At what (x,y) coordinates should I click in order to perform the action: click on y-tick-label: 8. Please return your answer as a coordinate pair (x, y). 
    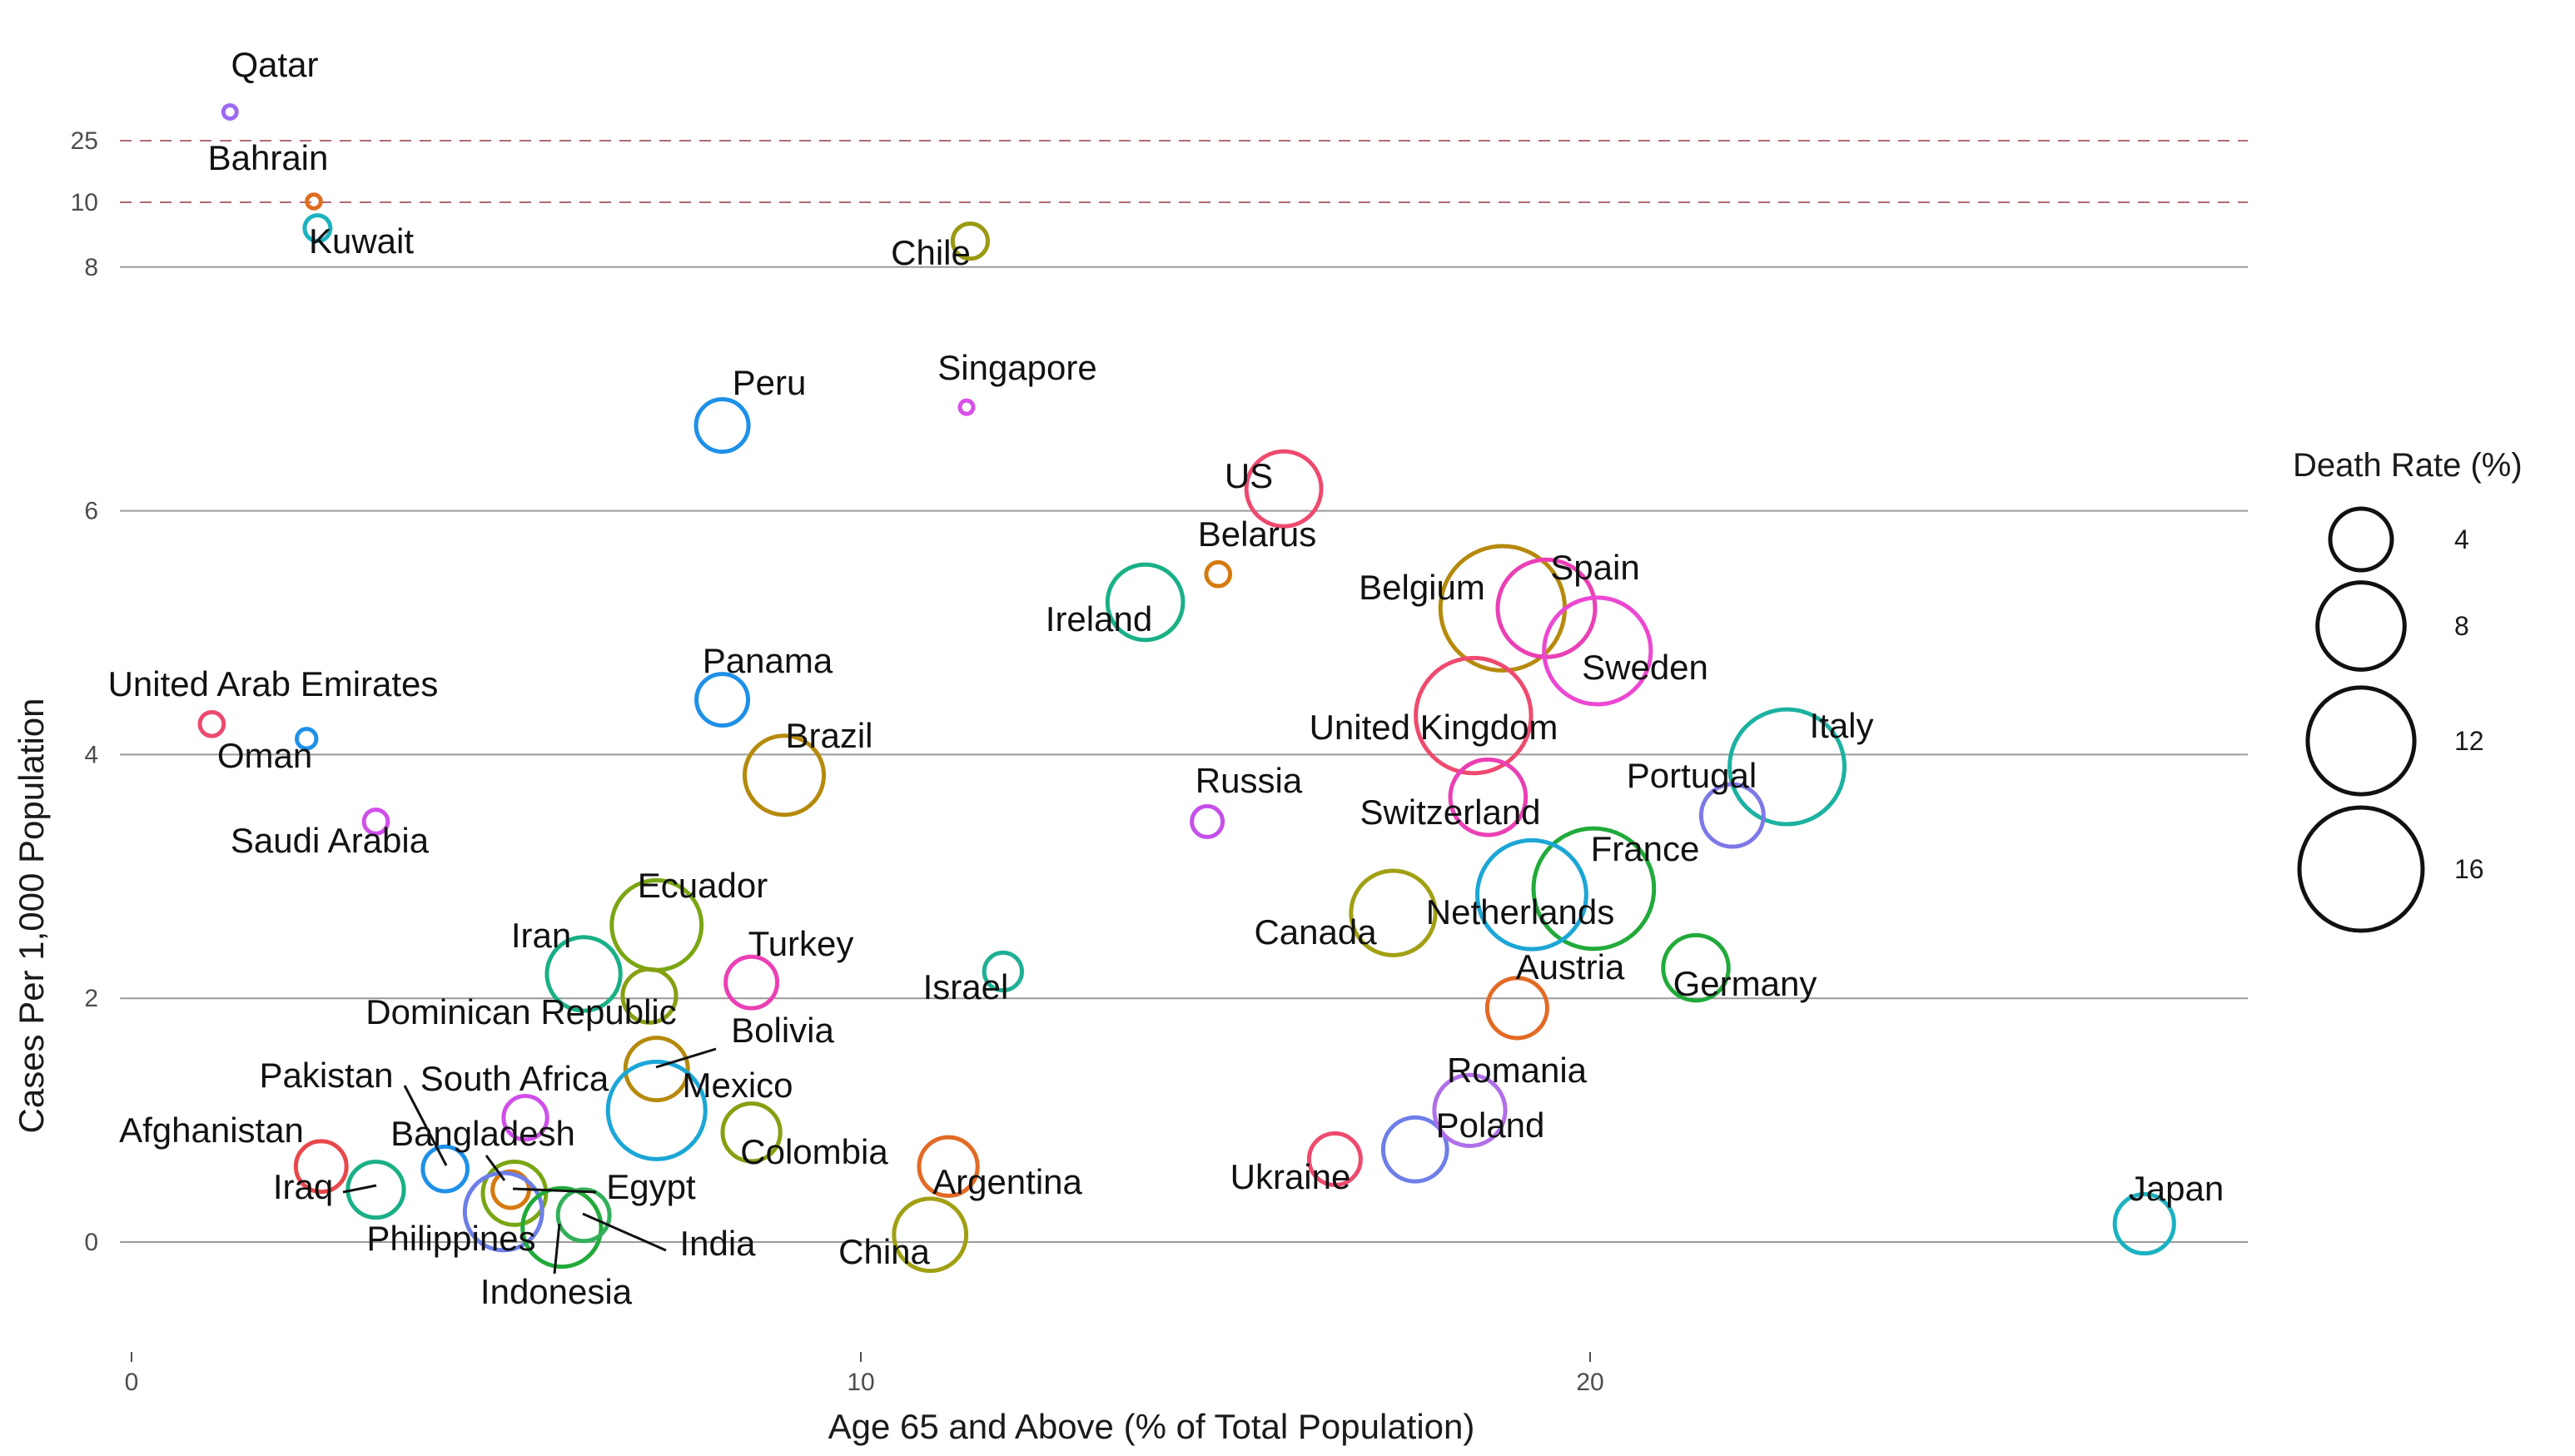
    Looking at the image, I should click on (91, 267).